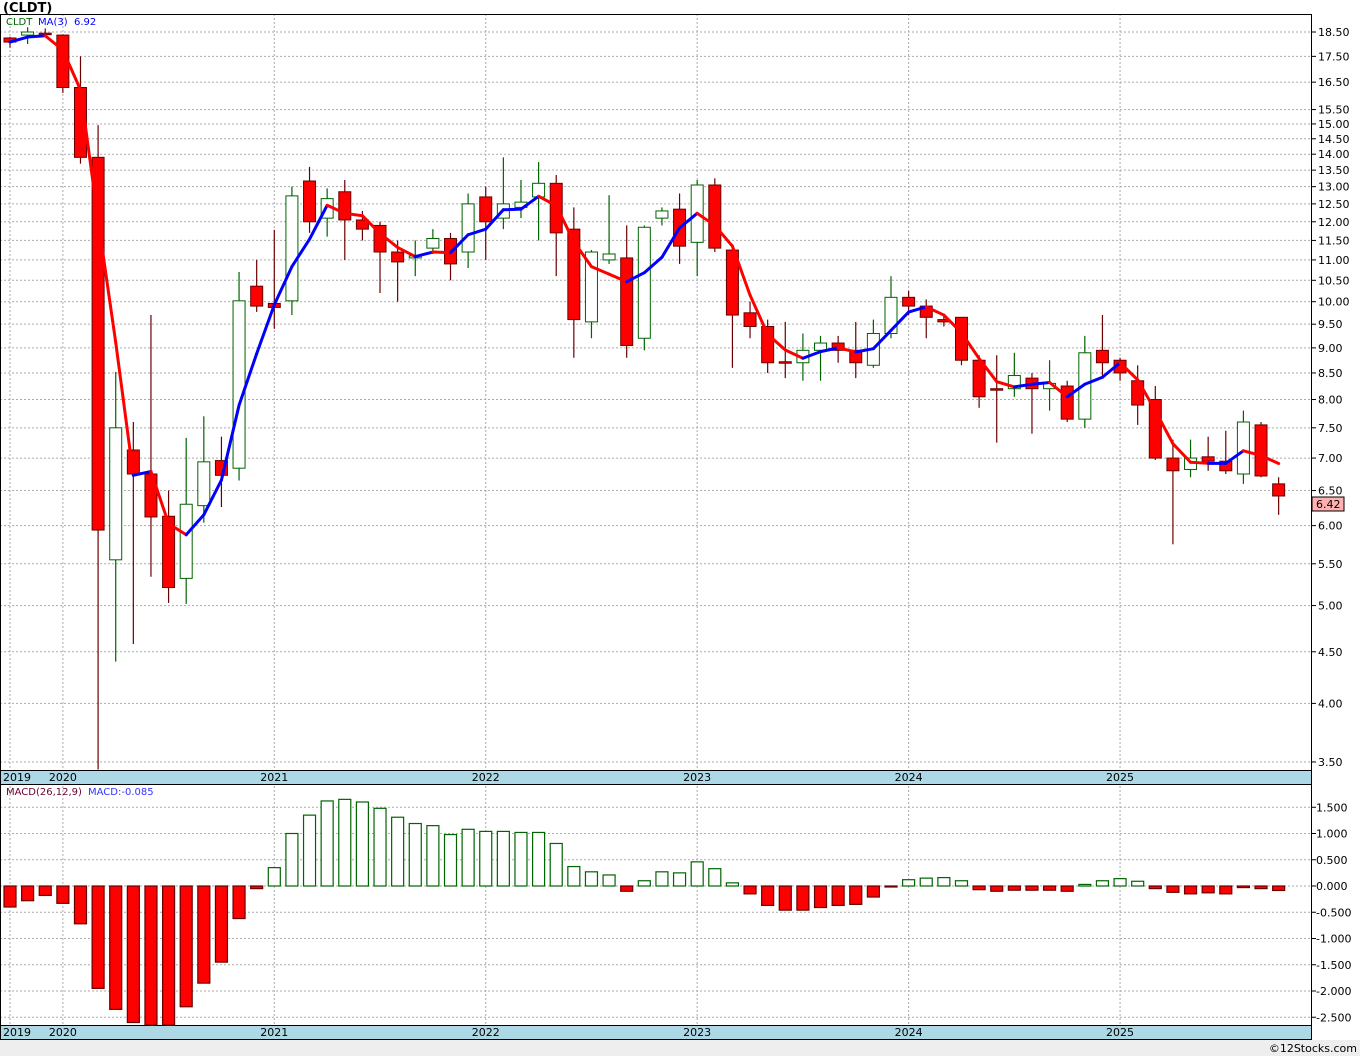  Describe the element at coordinates (1330, 762) in the screenshot. I see `price-tick-label: 3.50` at that location.